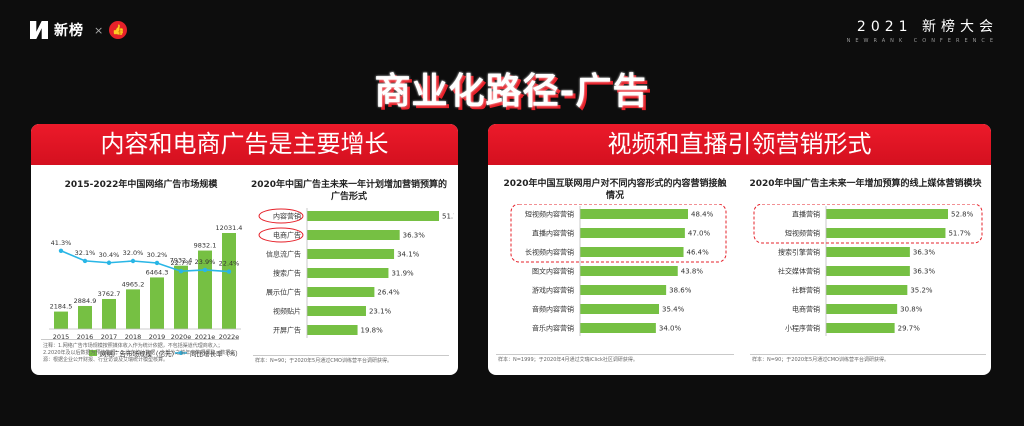 The image size is (1024, 426). Describe the element at coordinates (216, 353) in the screenshot. I see `legend-line-label: 同比增长率（%）` at that location.